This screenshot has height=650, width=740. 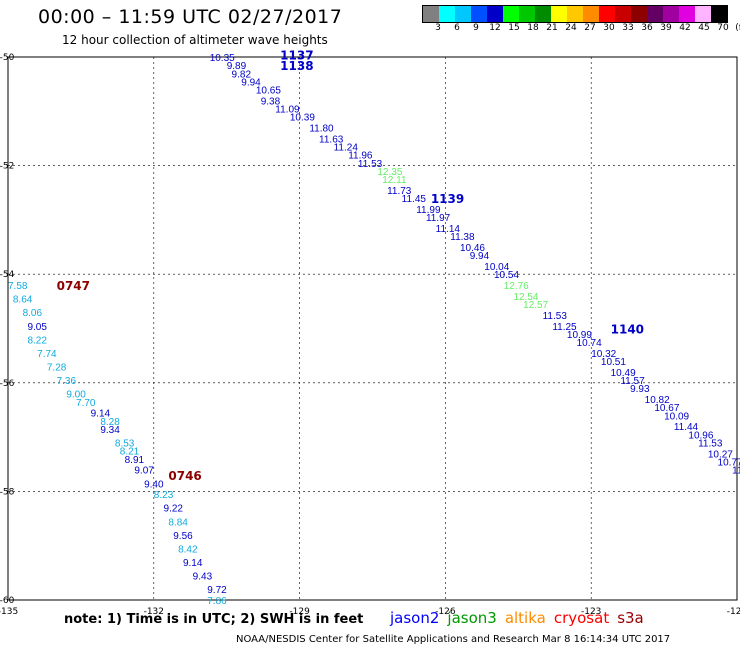 What do you see at coordinates (506, 275) in the screenshot?
I see `wave-height-point: 10.54` at bounding box center [506, 275].